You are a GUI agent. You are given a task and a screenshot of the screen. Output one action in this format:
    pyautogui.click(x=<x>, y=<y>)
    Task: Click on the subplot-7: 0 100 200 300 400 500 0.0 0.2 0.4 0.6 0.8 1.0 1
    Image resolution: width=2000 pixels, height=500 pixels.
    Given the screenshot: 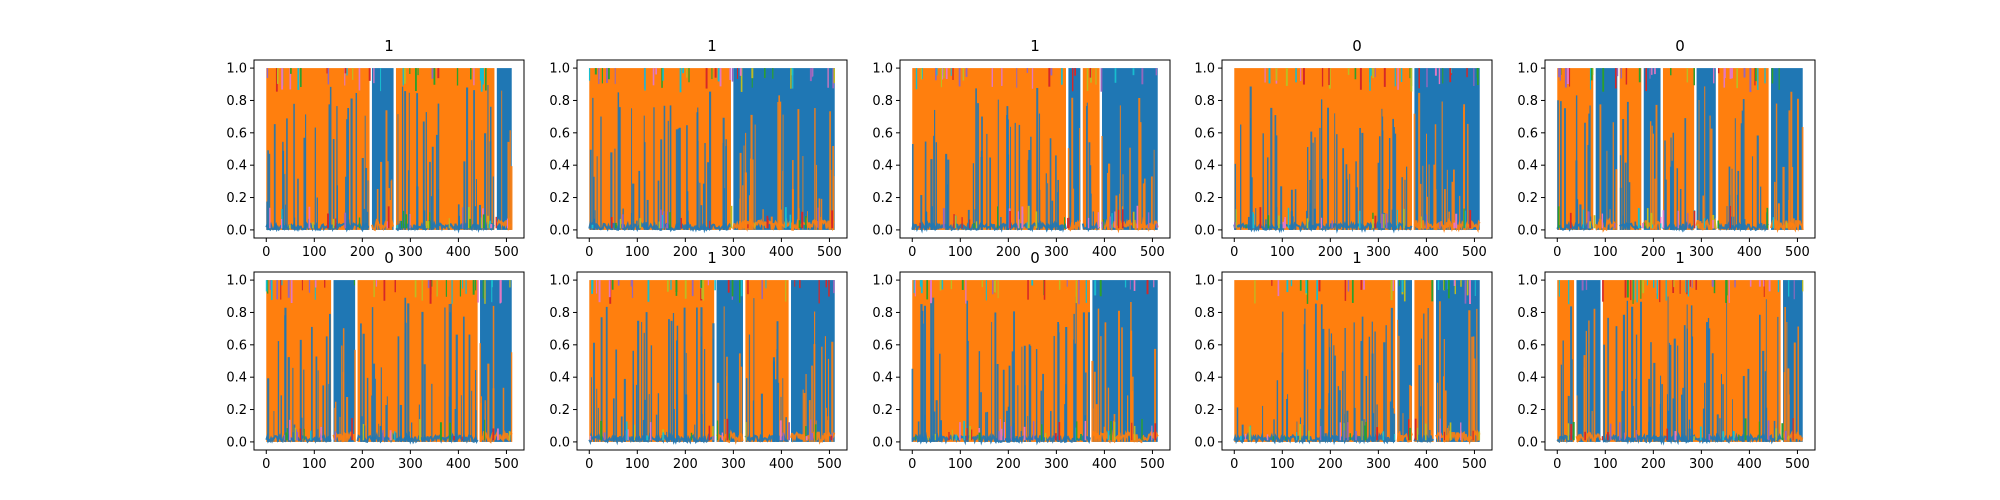 What is the action you would take?
    pyautogui.click(x=698, y=360)
    